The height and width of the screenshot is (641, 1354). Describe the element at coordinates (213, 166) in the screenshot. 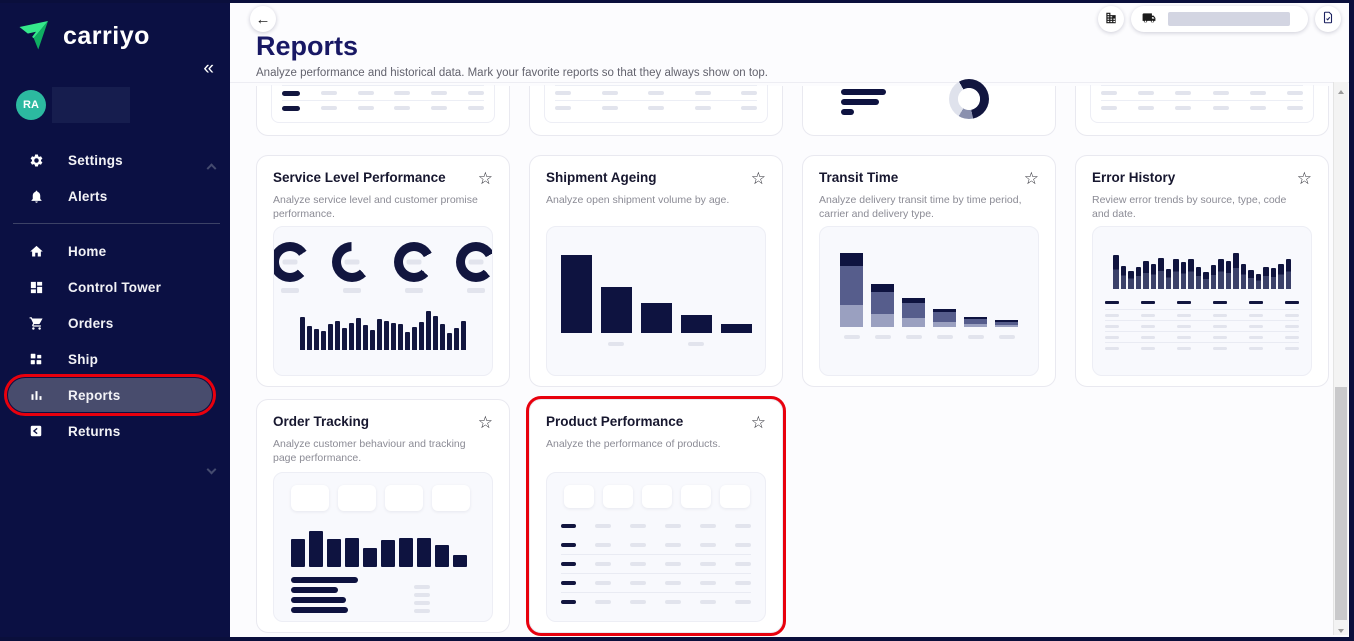

I see `sidebar-scroll-up` at that location.